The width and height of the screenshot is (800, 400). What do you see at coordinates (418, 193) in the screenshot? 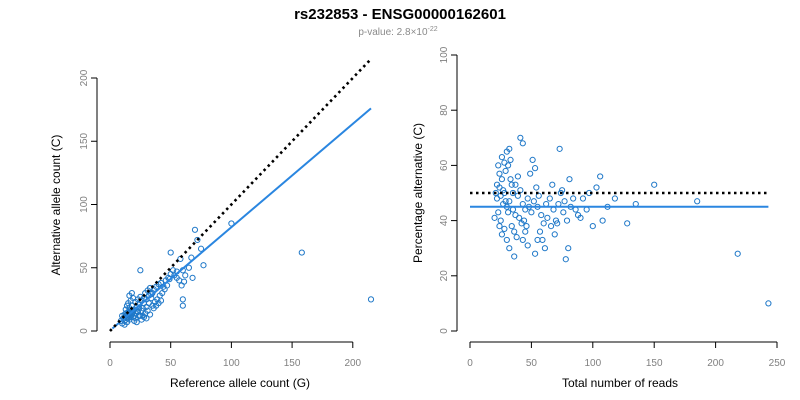
I see `right-y-axis-label: Percentage alternative (C)` at bounding box center [418, 193].